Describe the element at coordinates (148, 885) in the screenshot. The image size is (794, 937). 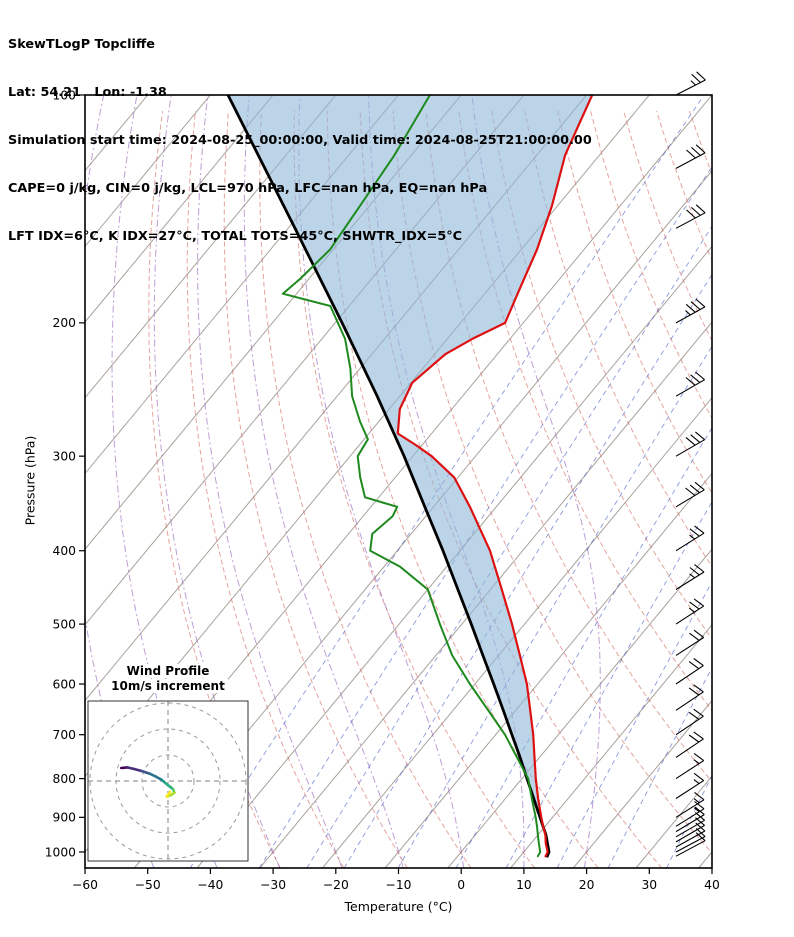
I see `x-tick-label: −50` at that location.